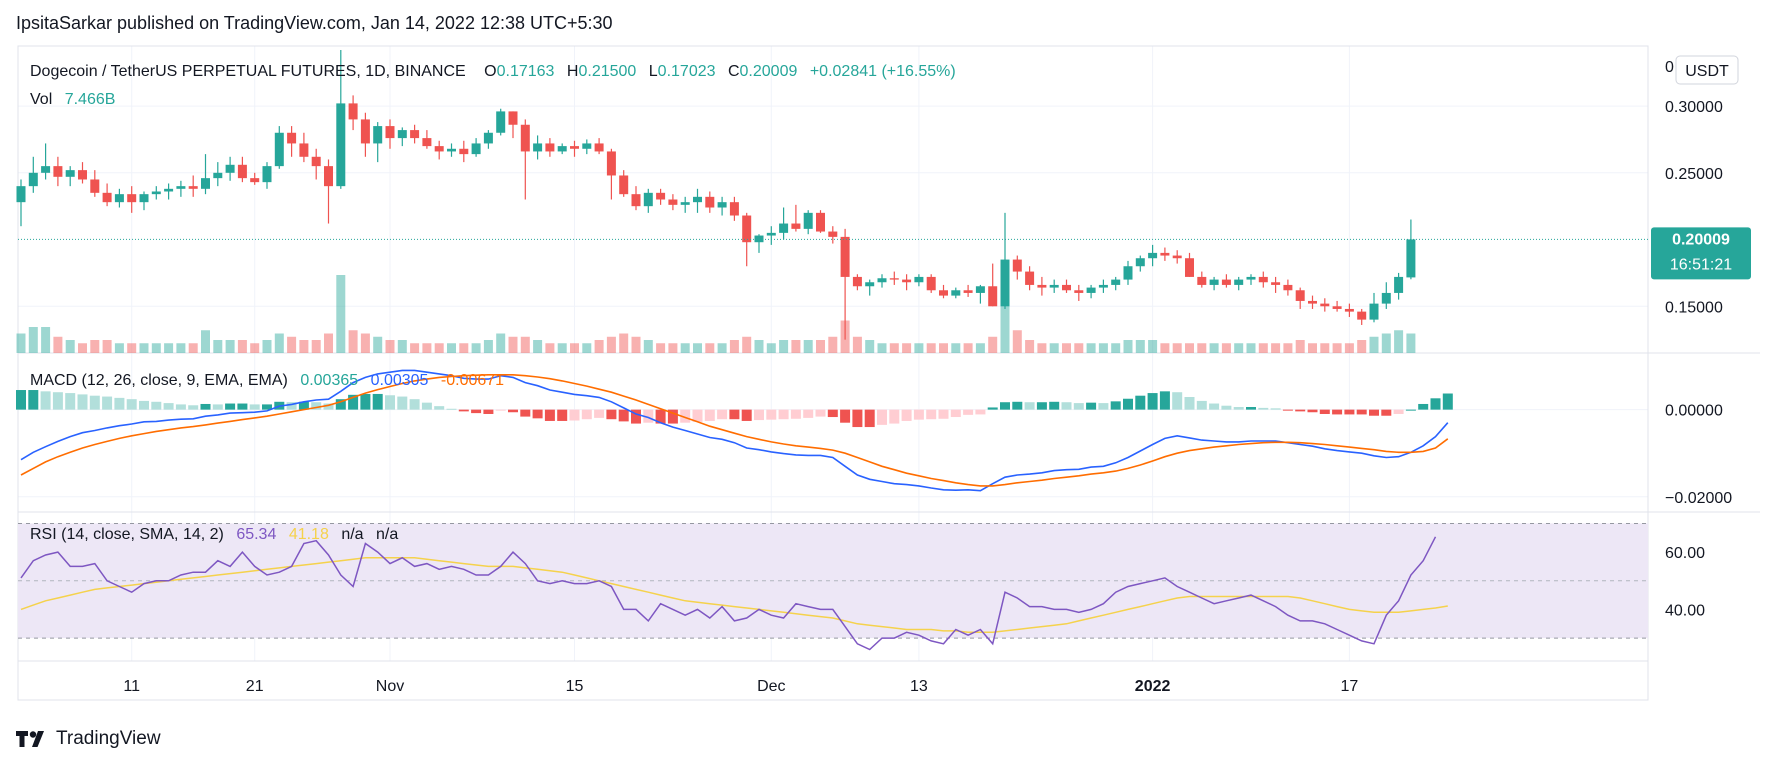  Describe the element at coordinates (734, 430) in the screenshot. I see `macd-signal-line` at that location.